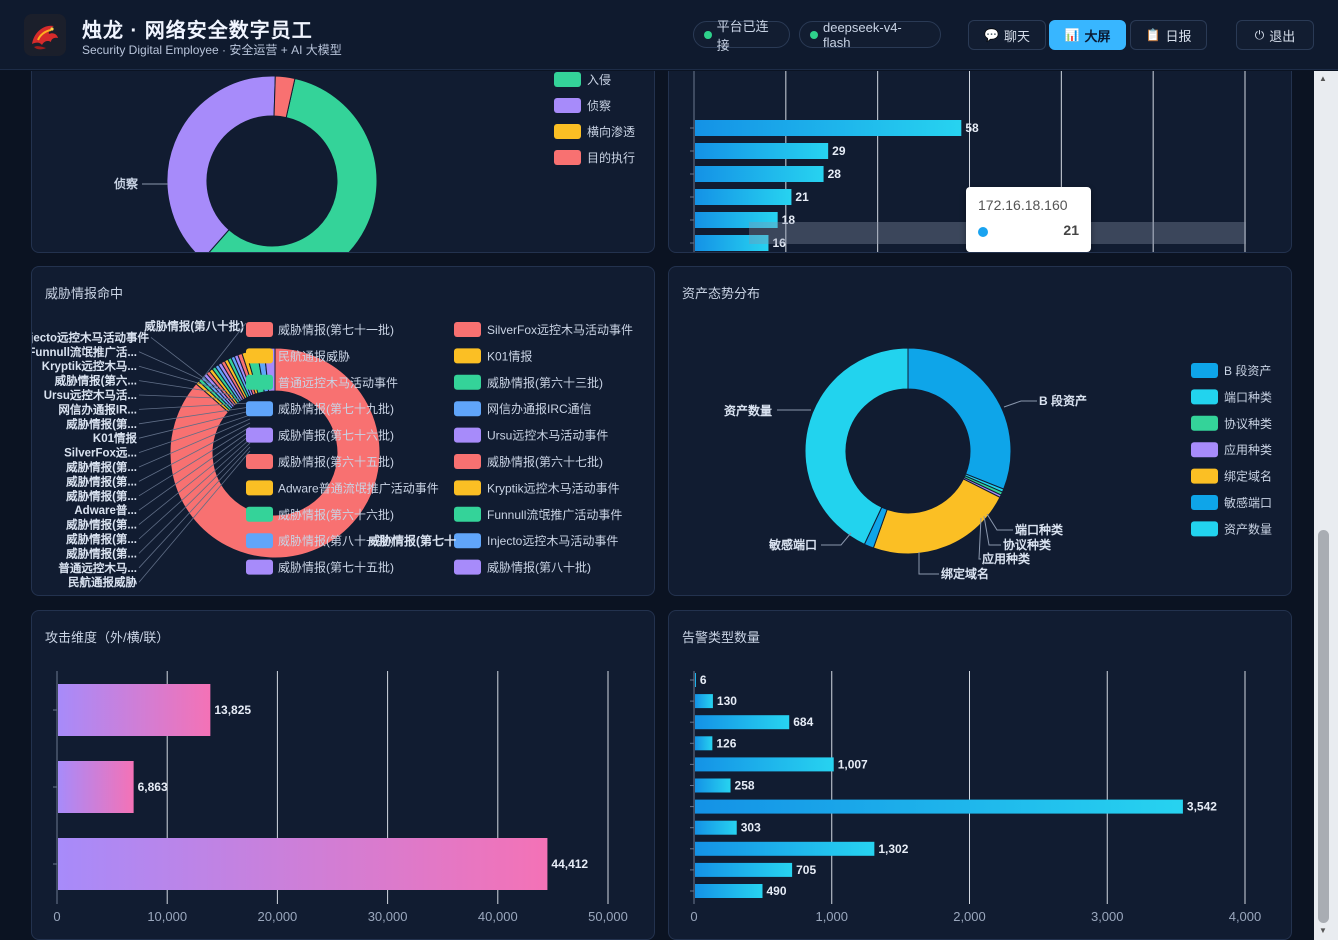  What do you see at coordinates (232, 710) in the screenshot?
I see `bar-value-label: 13,825` at bounding box center [232, 710].